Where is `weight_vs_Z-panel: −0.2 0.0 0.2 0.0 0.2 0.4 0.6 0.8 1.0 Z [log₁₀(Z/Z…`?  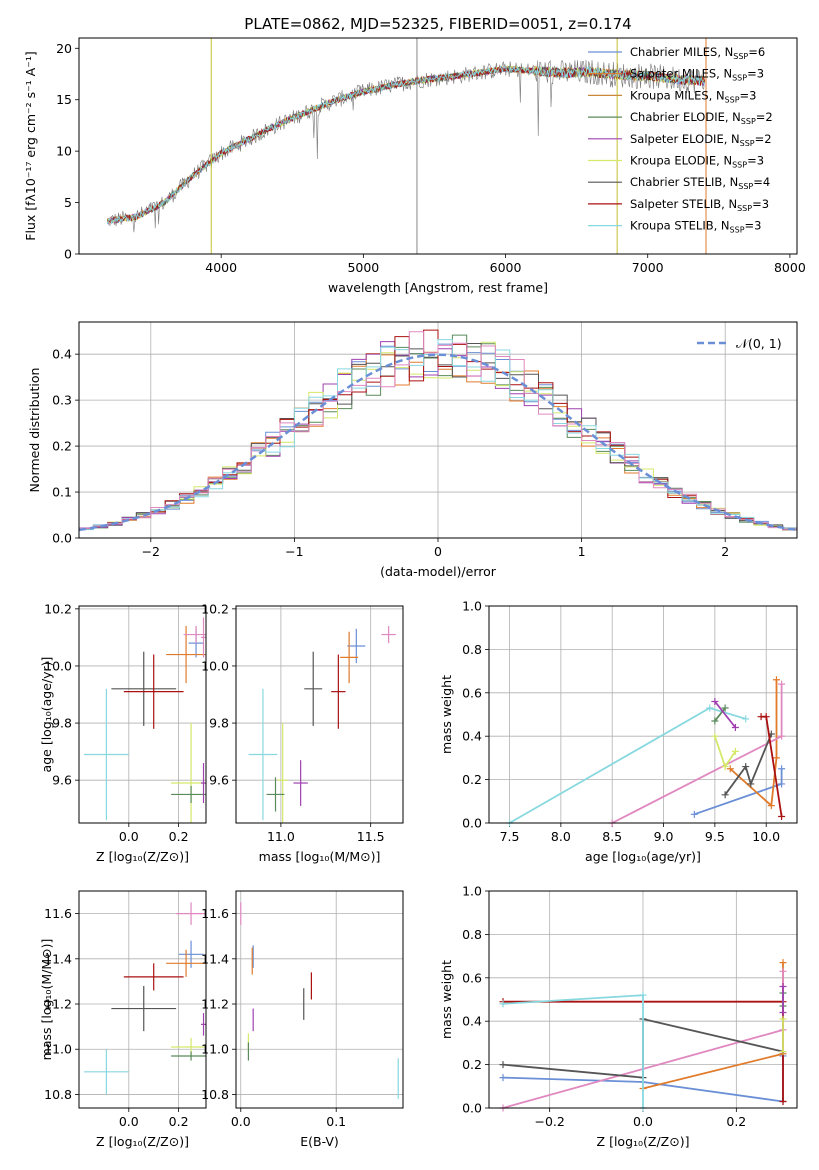
weight_vs_Z-panel: −0.2 0.0 0.2 0.0 0.2 0.4 0.6 0.8 1.0 Z [log₁₀(Z/Z… is located at coordinates (618, 1016).